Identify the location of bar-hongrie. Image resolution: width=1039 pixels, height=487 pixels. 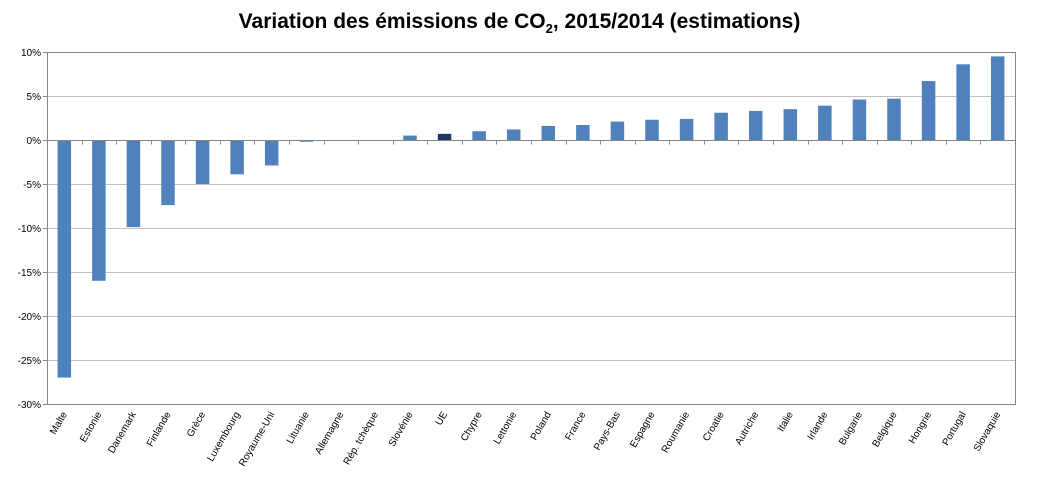
(928, 110).